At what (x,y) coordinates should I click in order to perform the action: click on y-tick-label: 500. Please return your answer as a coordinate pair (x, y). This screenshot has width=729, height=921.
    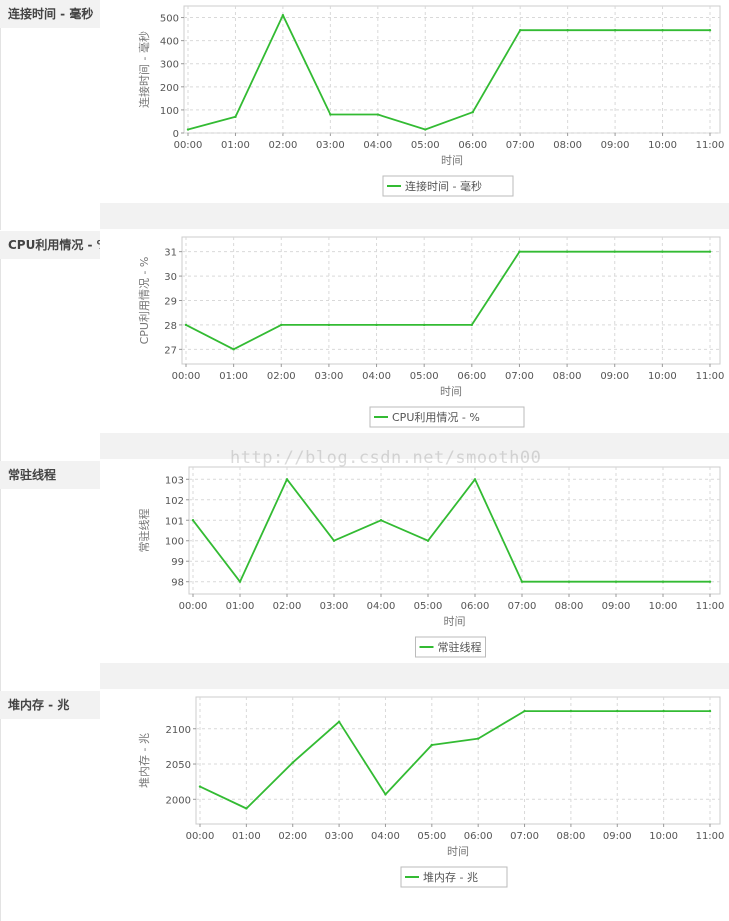
    Looking at the image, I should click on (169, 19).